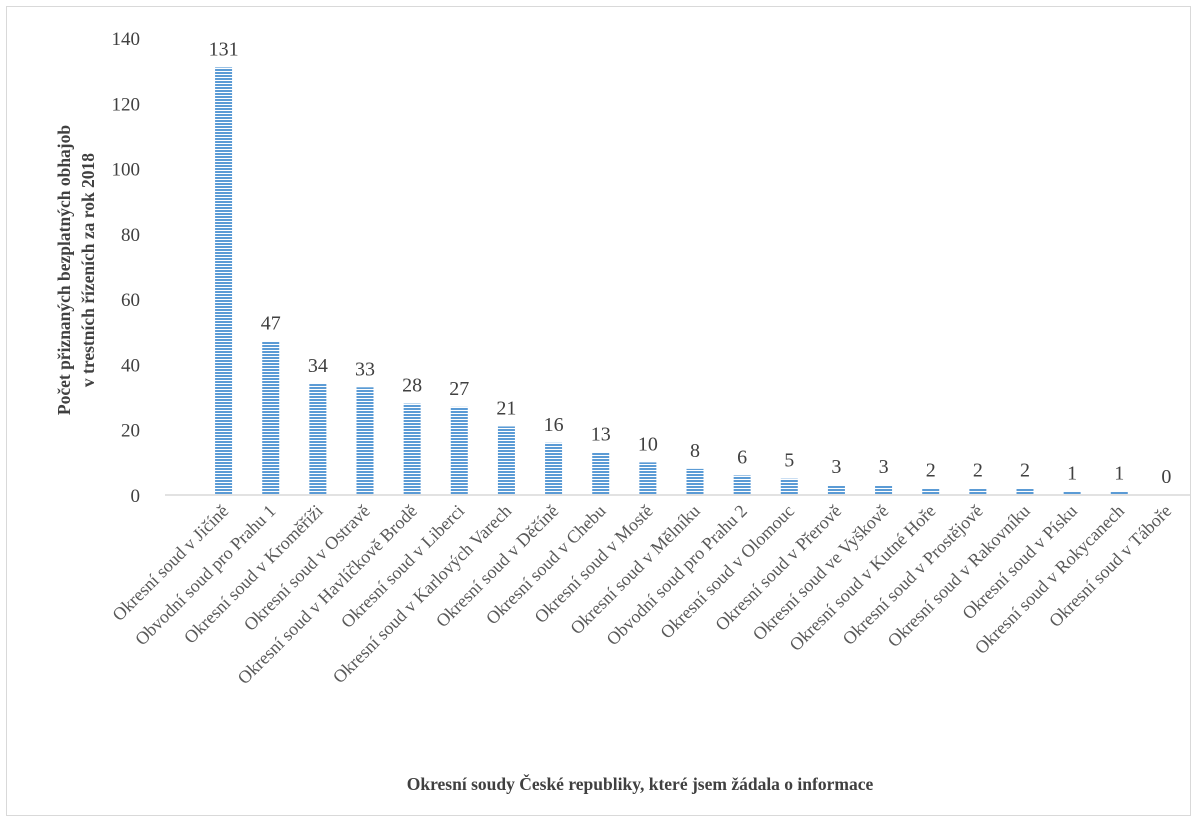 The image size is (1199, 823). What do you see at coordinates (130, 431) in the screenshot?
I see `y-tick-label: 20` at bounding box center [130, 431].